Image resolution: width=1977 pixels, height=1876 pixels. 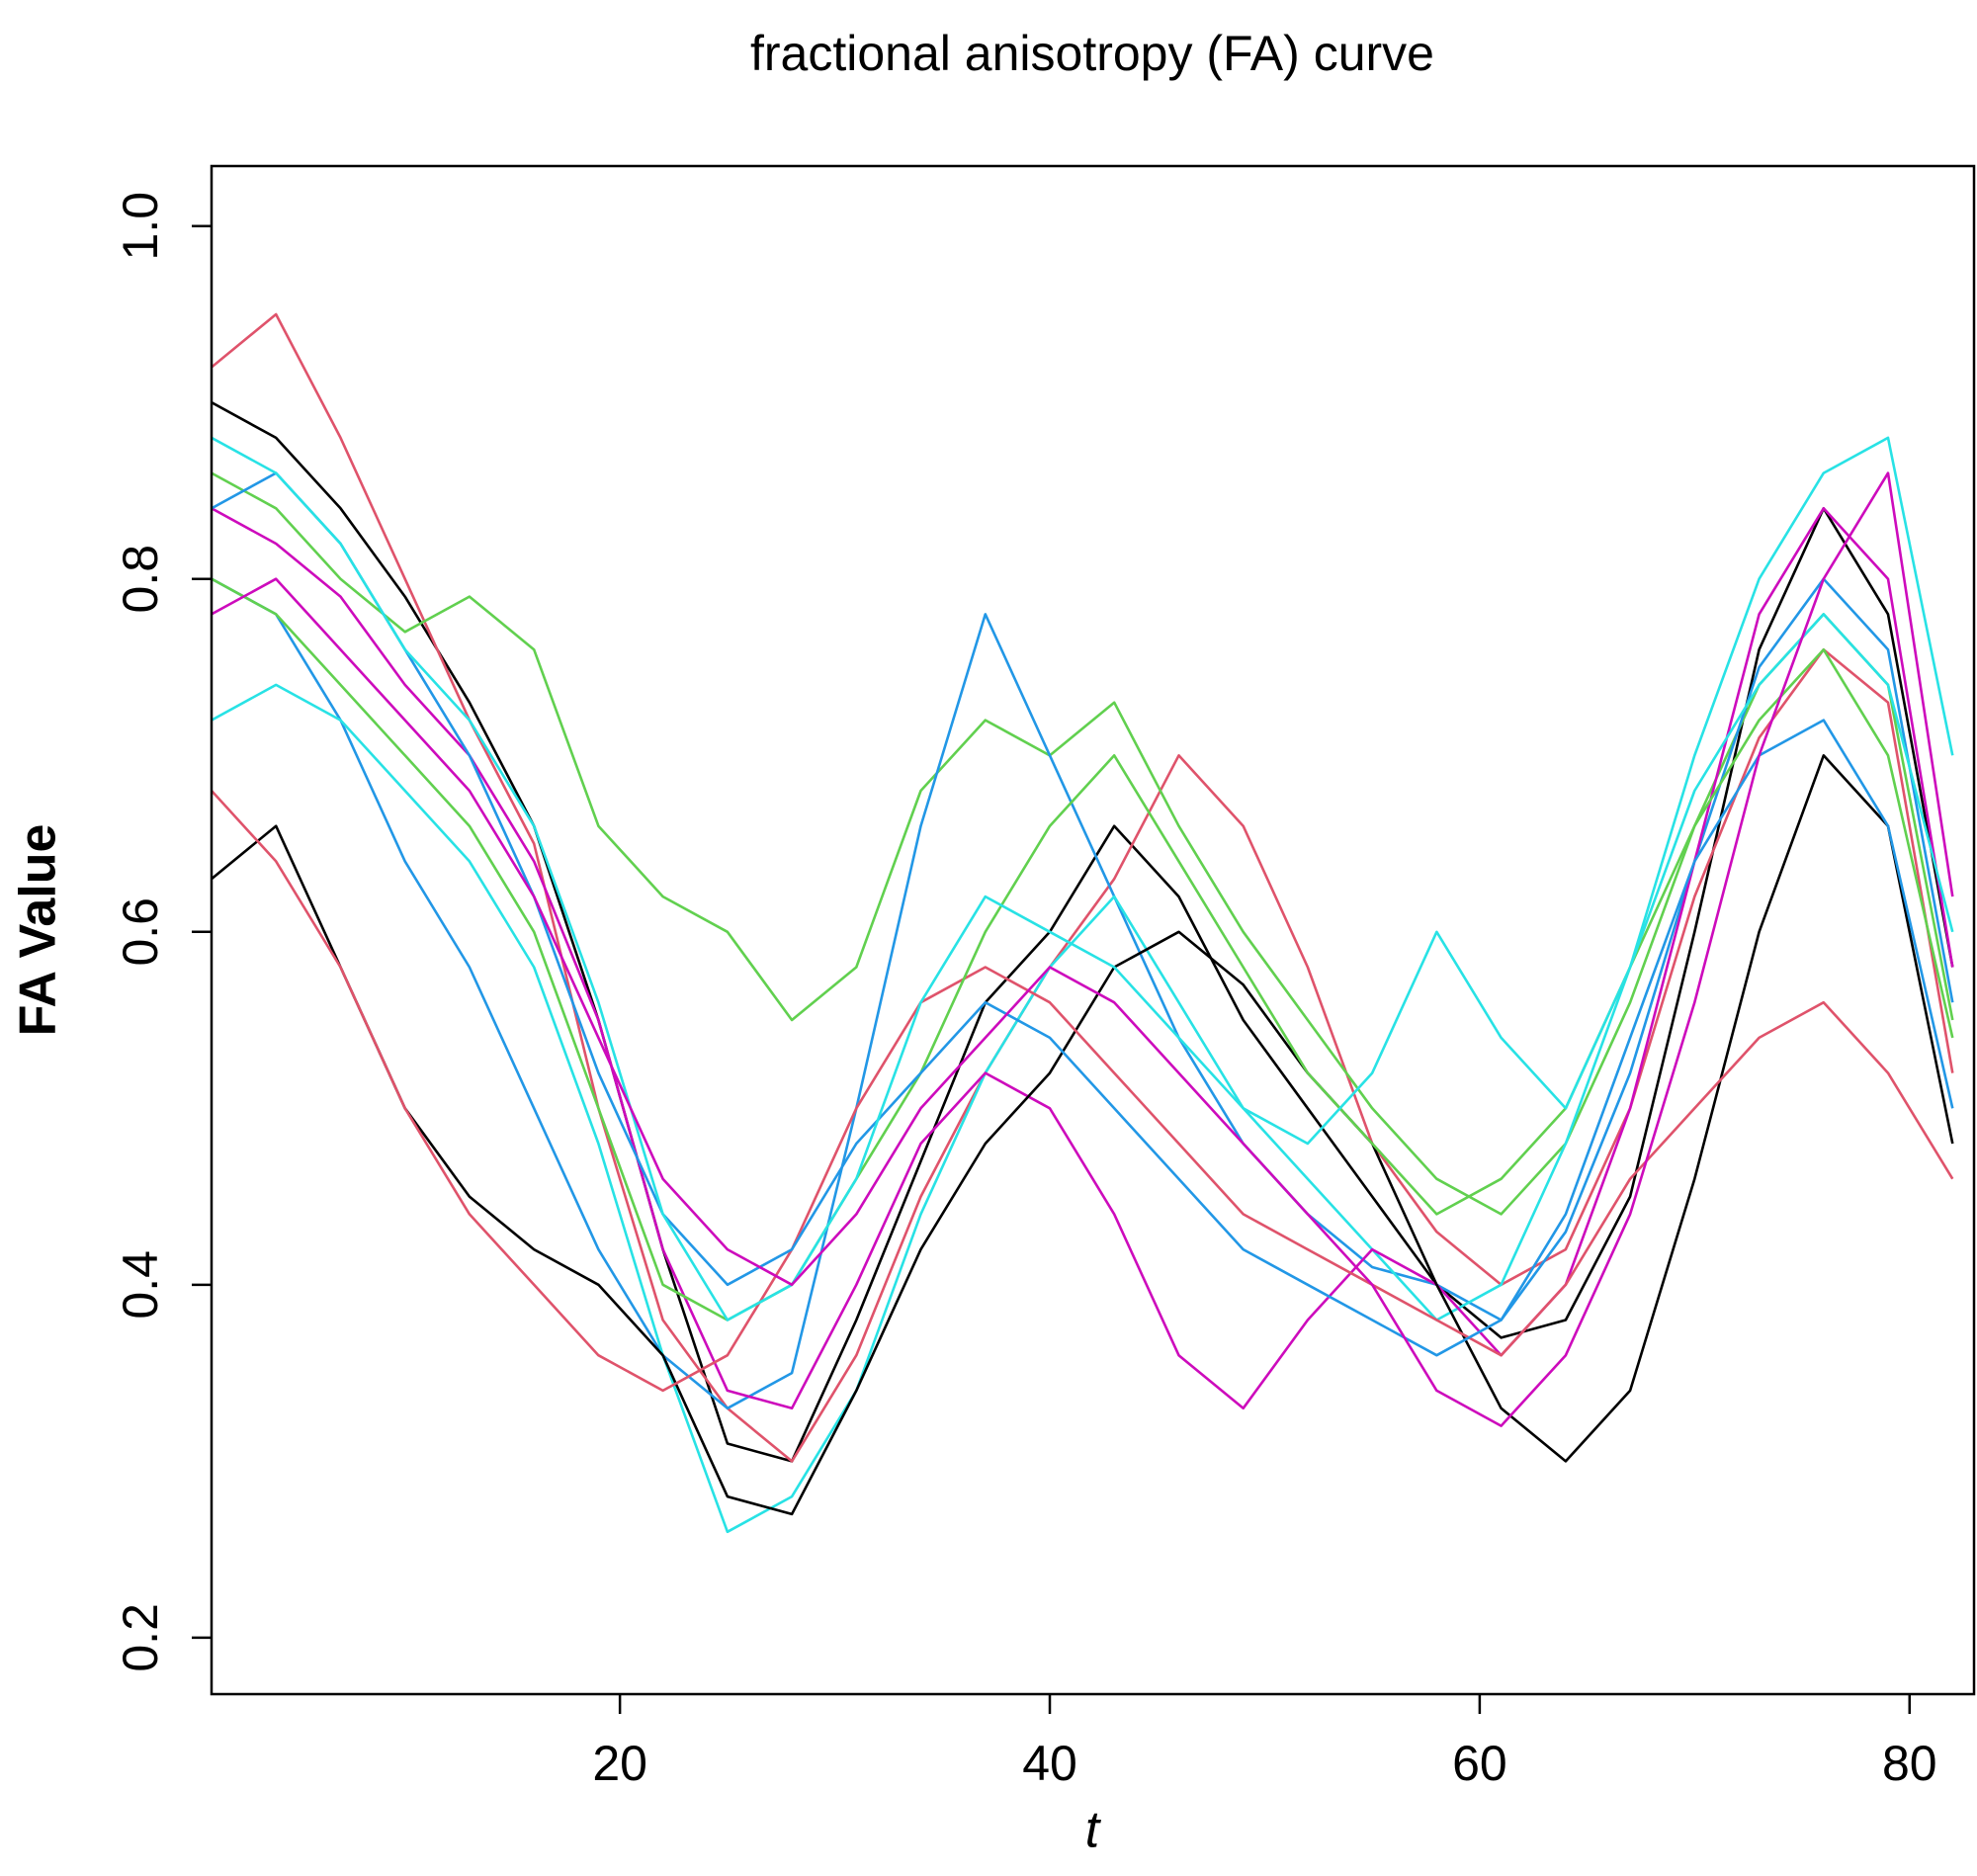 I want to click on y-tick-label: 1.0, so click(x=140, y=226).